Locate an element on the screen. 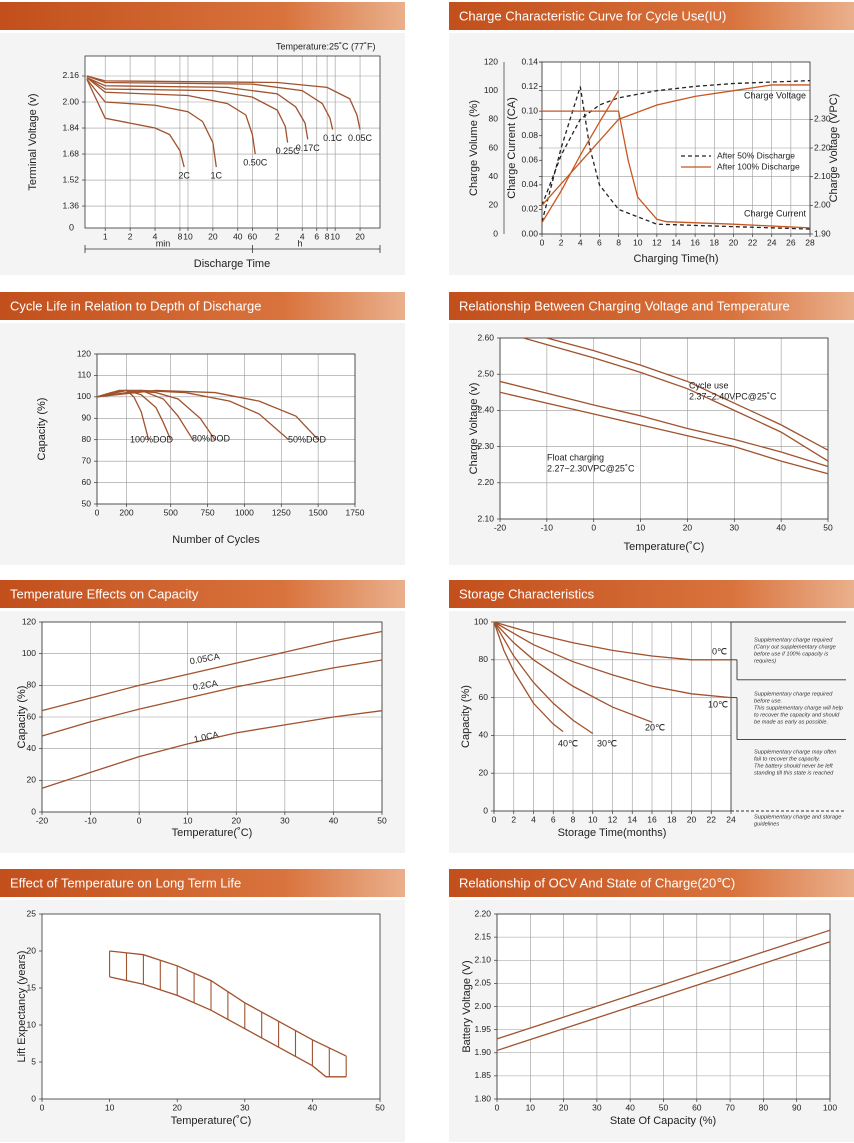  x-tick-label: 1000 is located at coordinates (244, 512).